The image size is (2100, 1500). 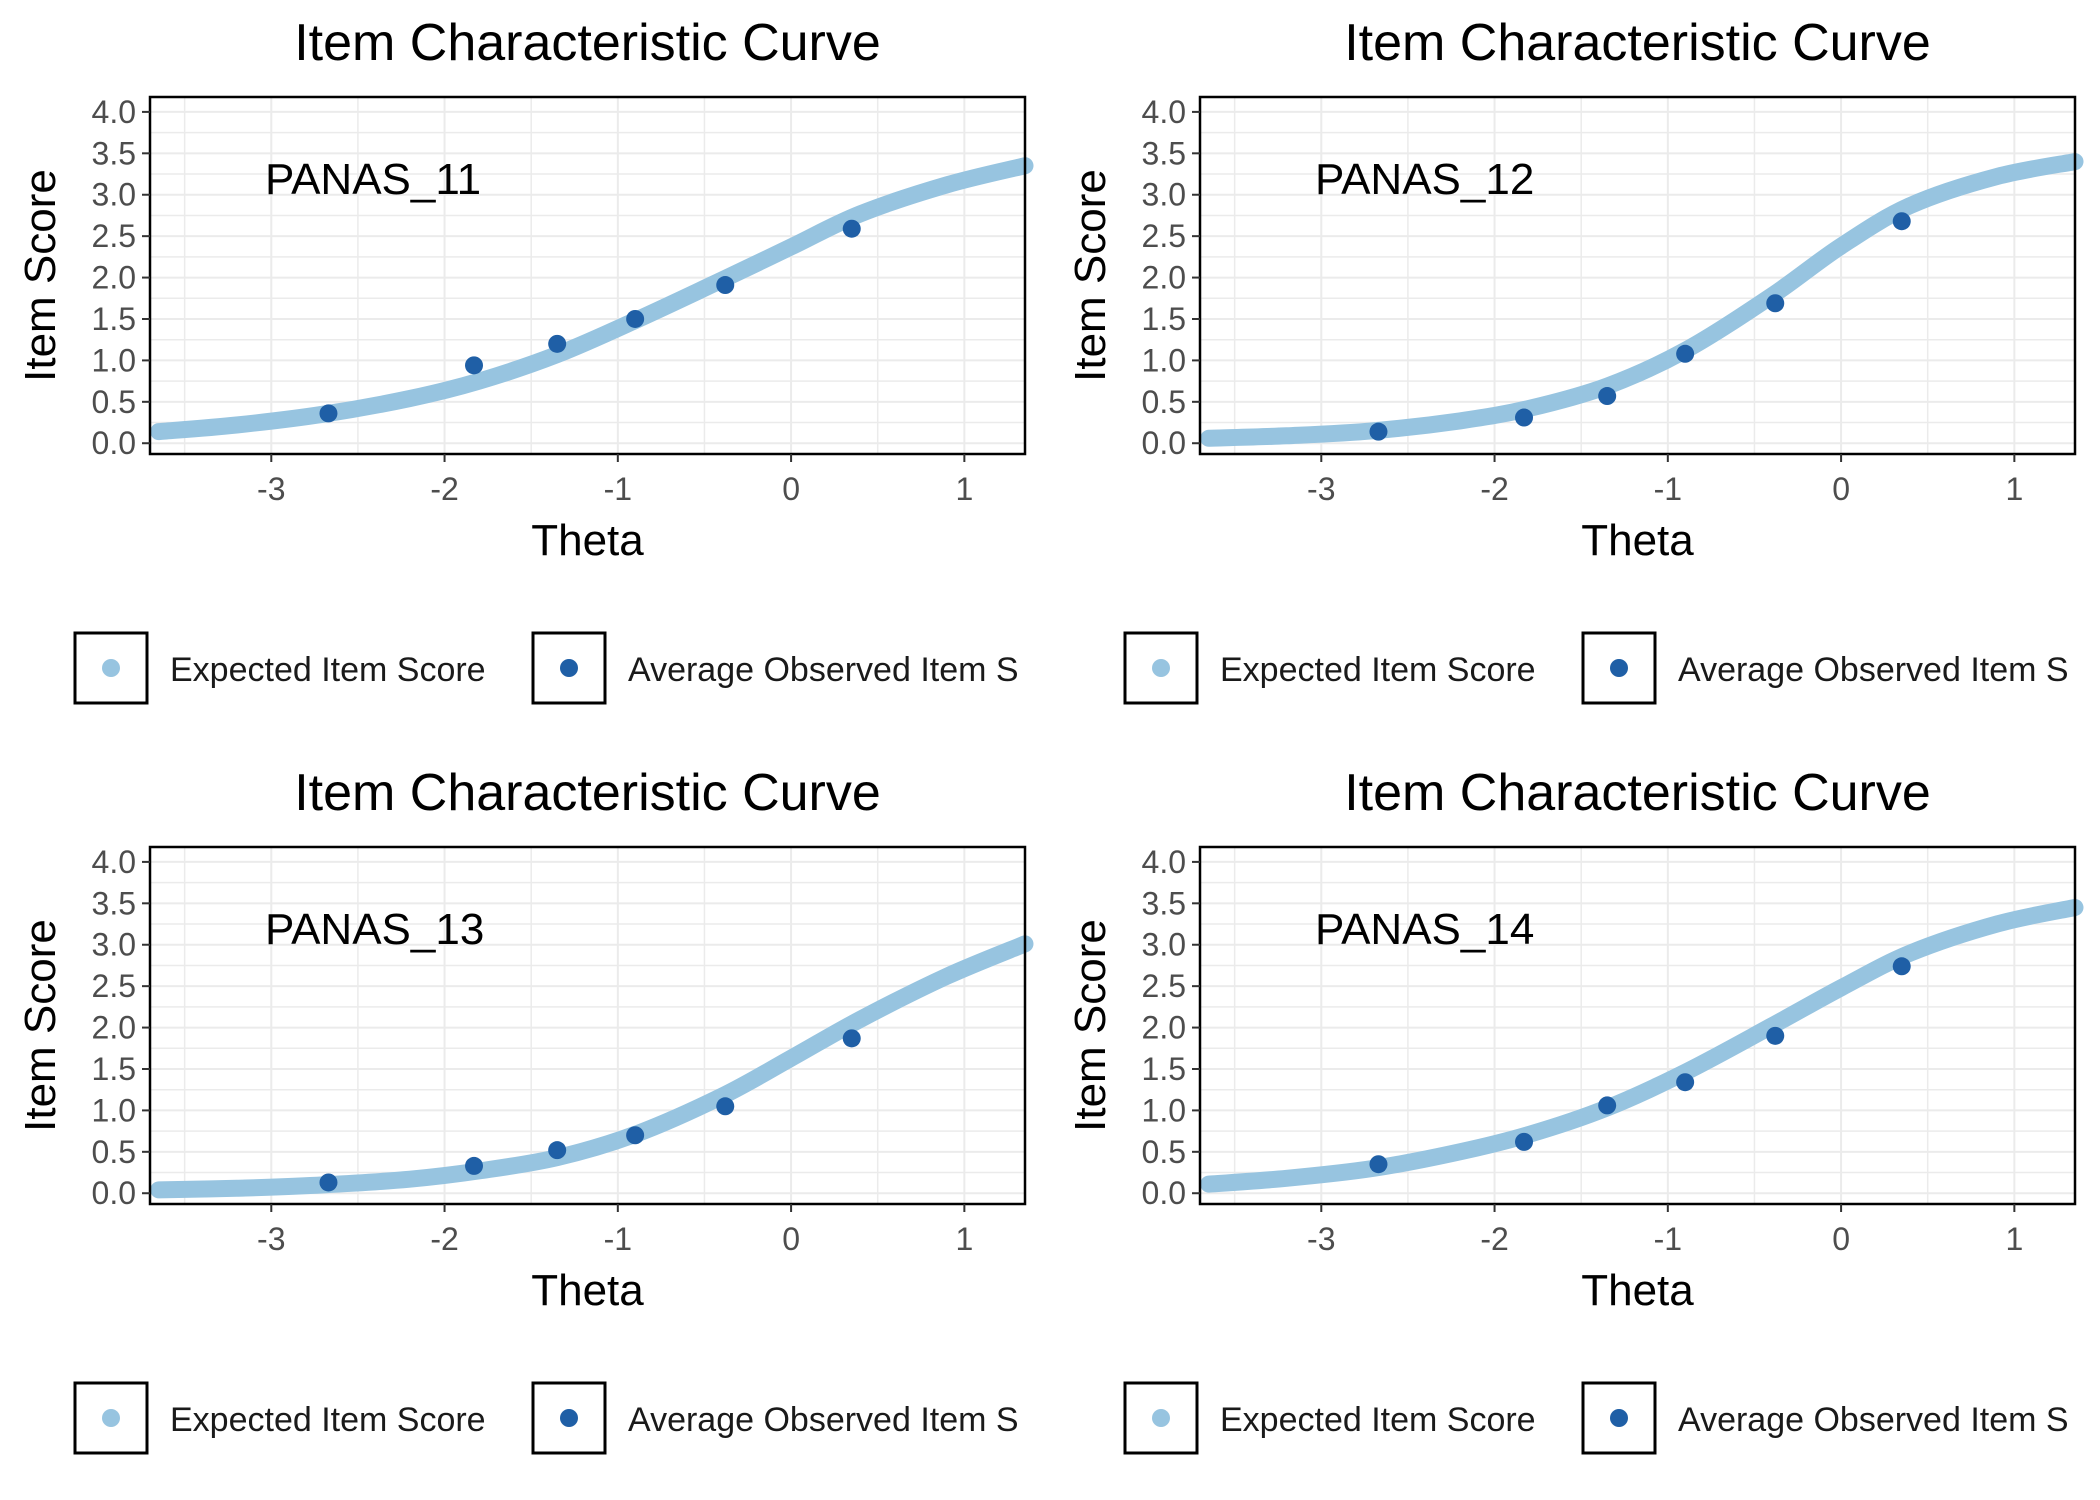 I want to click on grid-lines, so click(x=587, y=1025).